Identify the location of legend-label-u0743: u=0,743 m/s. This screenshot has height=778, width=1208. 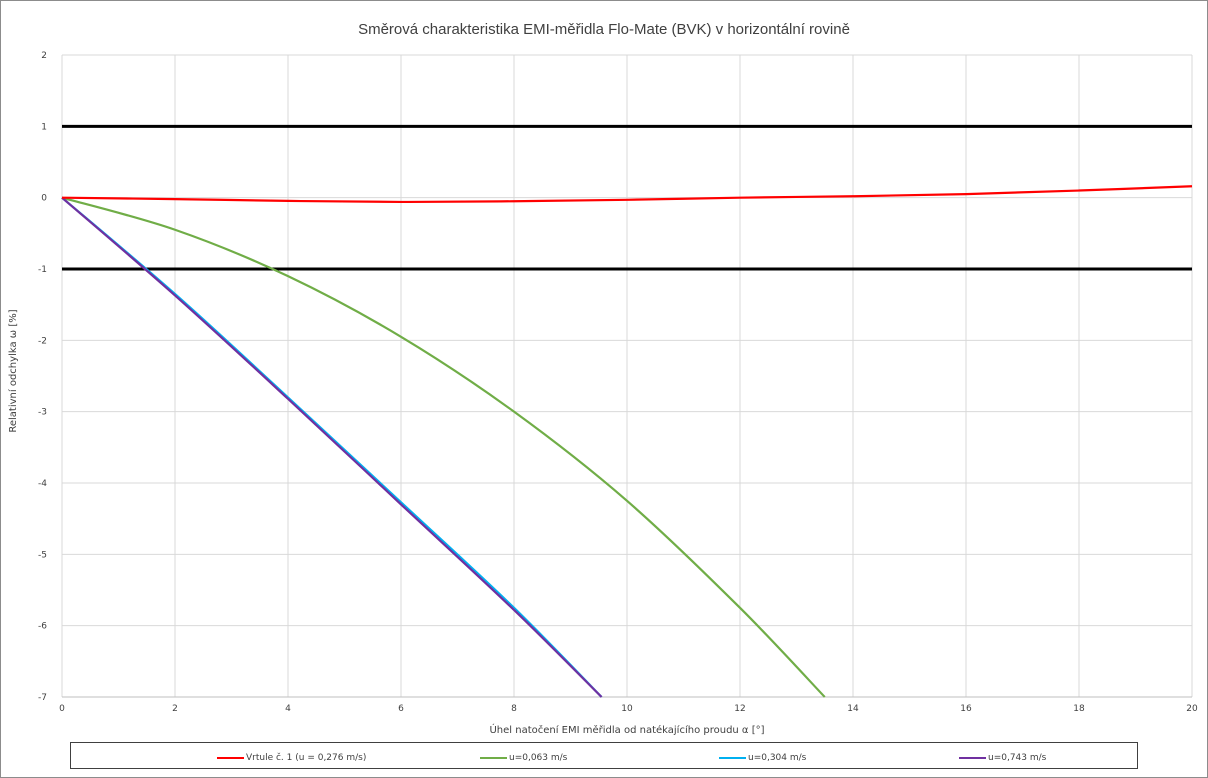
(1017, 758).